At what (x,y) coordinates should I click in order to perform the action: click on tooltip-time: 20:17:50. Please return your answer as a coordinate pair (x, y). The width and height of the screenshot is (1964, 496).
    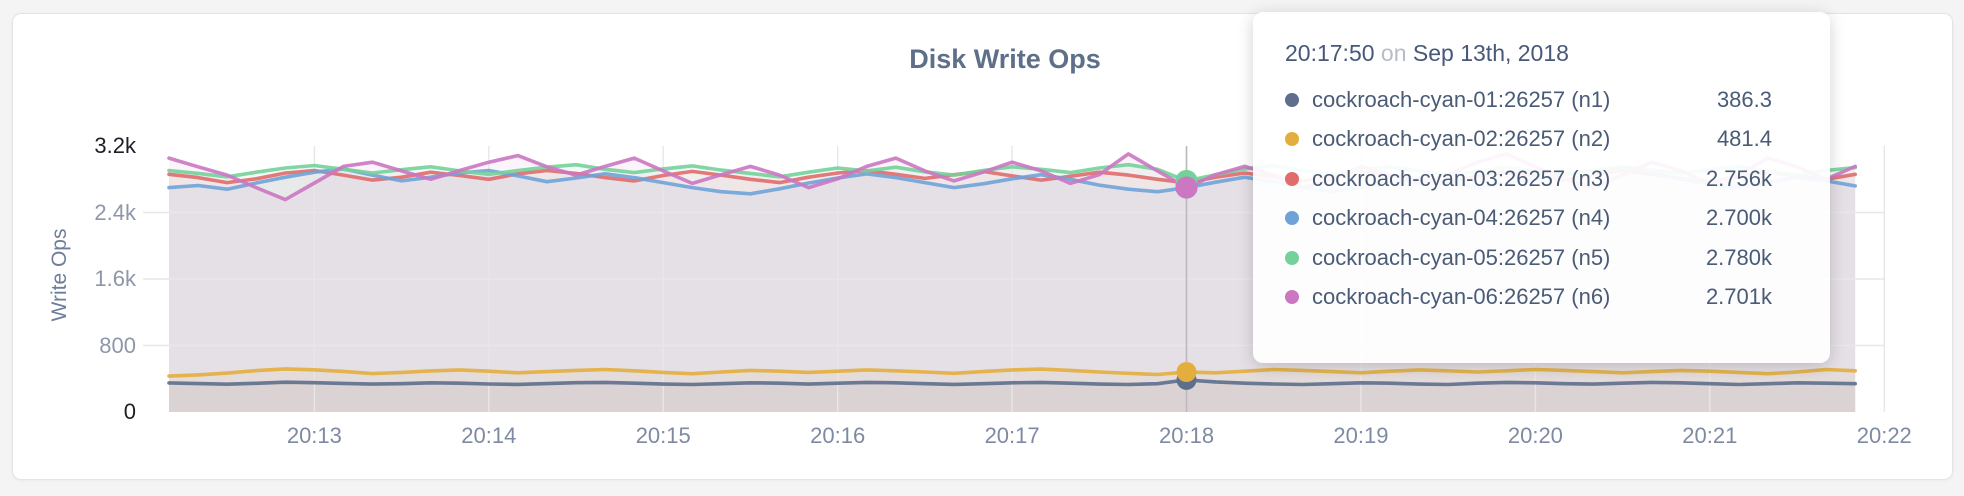
    Looking at the image, I should click on (1330, 53).